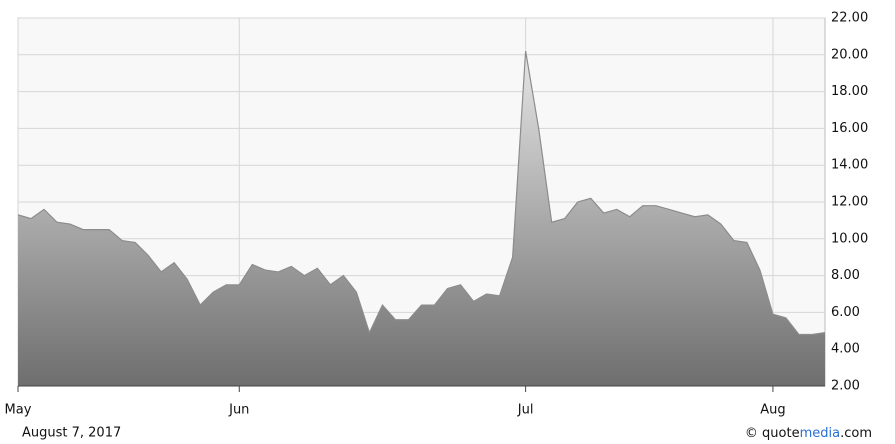 This screenshot has width=895, height=444. What do you see at coordinates (772, 410) in the screenshot?
I see `x-tick-label: Aug` at bounding box center [772, 410].